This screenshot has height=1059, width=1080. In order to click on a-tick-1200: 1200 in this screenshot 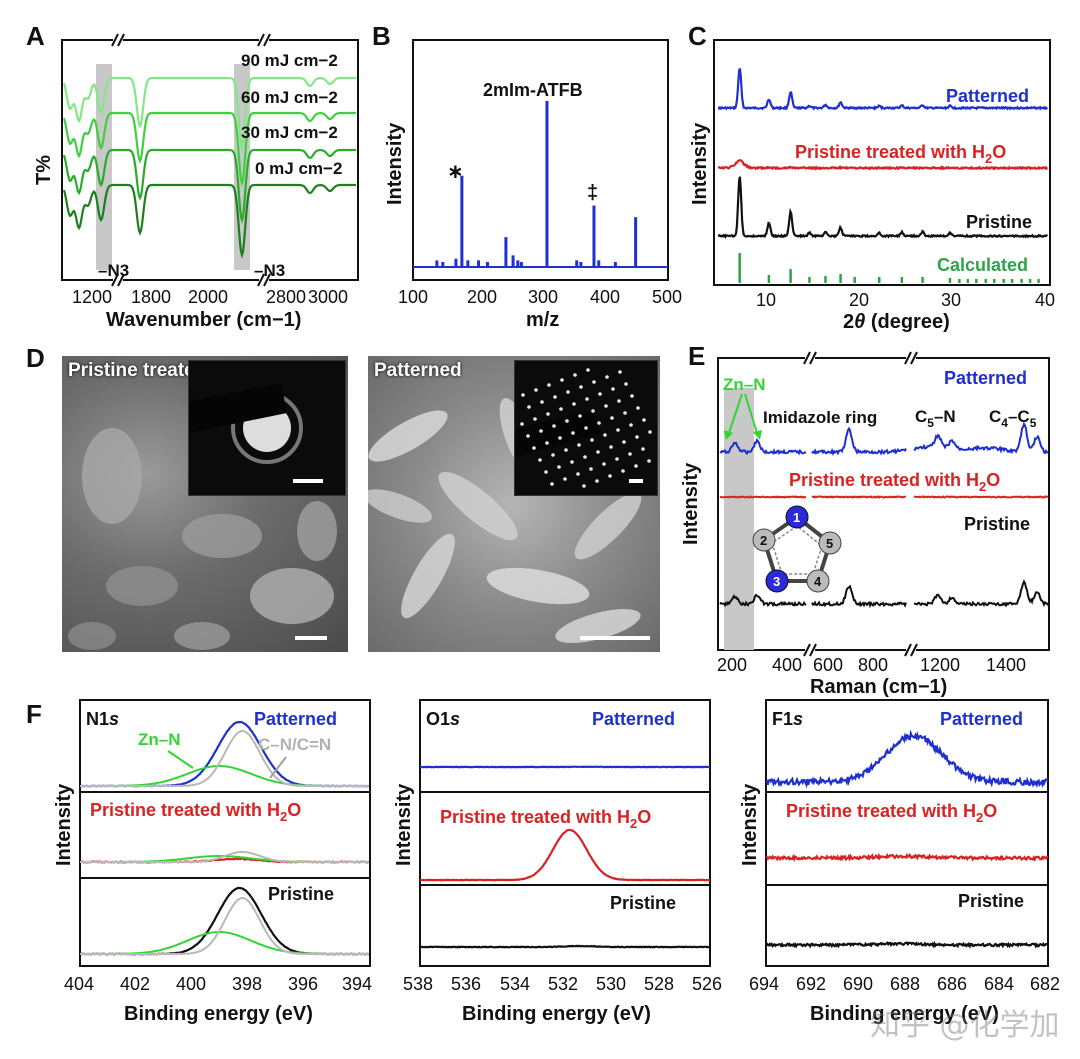, I will do `click(92, 297)`.